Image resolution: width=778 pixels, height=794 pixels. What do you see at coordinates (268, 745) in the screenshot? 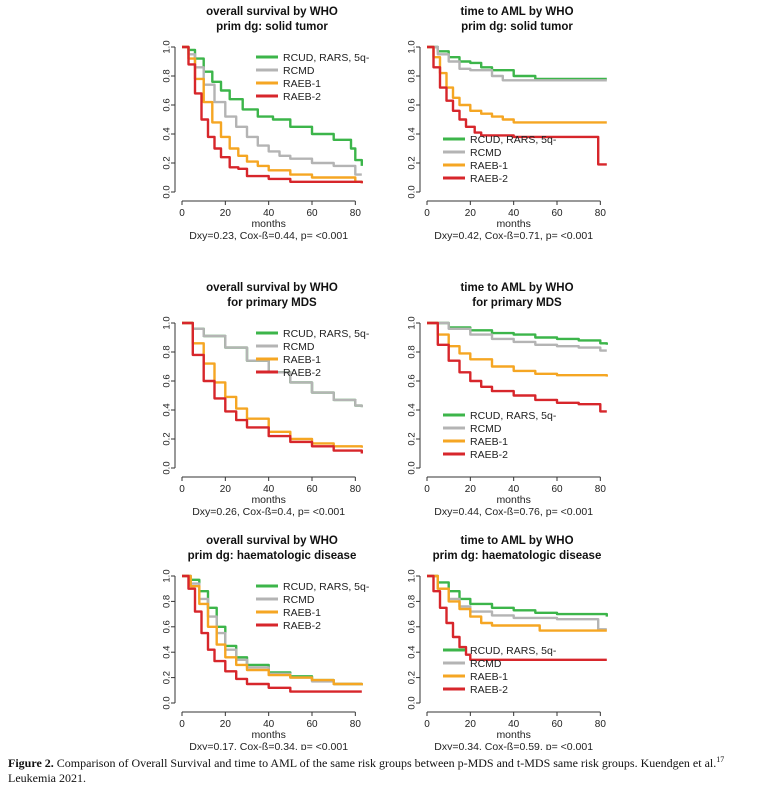
I see `chart-statistics: Dxy=0.17, Cox-ß=0.34, p= <0.001` at bounding box center [268, 745].